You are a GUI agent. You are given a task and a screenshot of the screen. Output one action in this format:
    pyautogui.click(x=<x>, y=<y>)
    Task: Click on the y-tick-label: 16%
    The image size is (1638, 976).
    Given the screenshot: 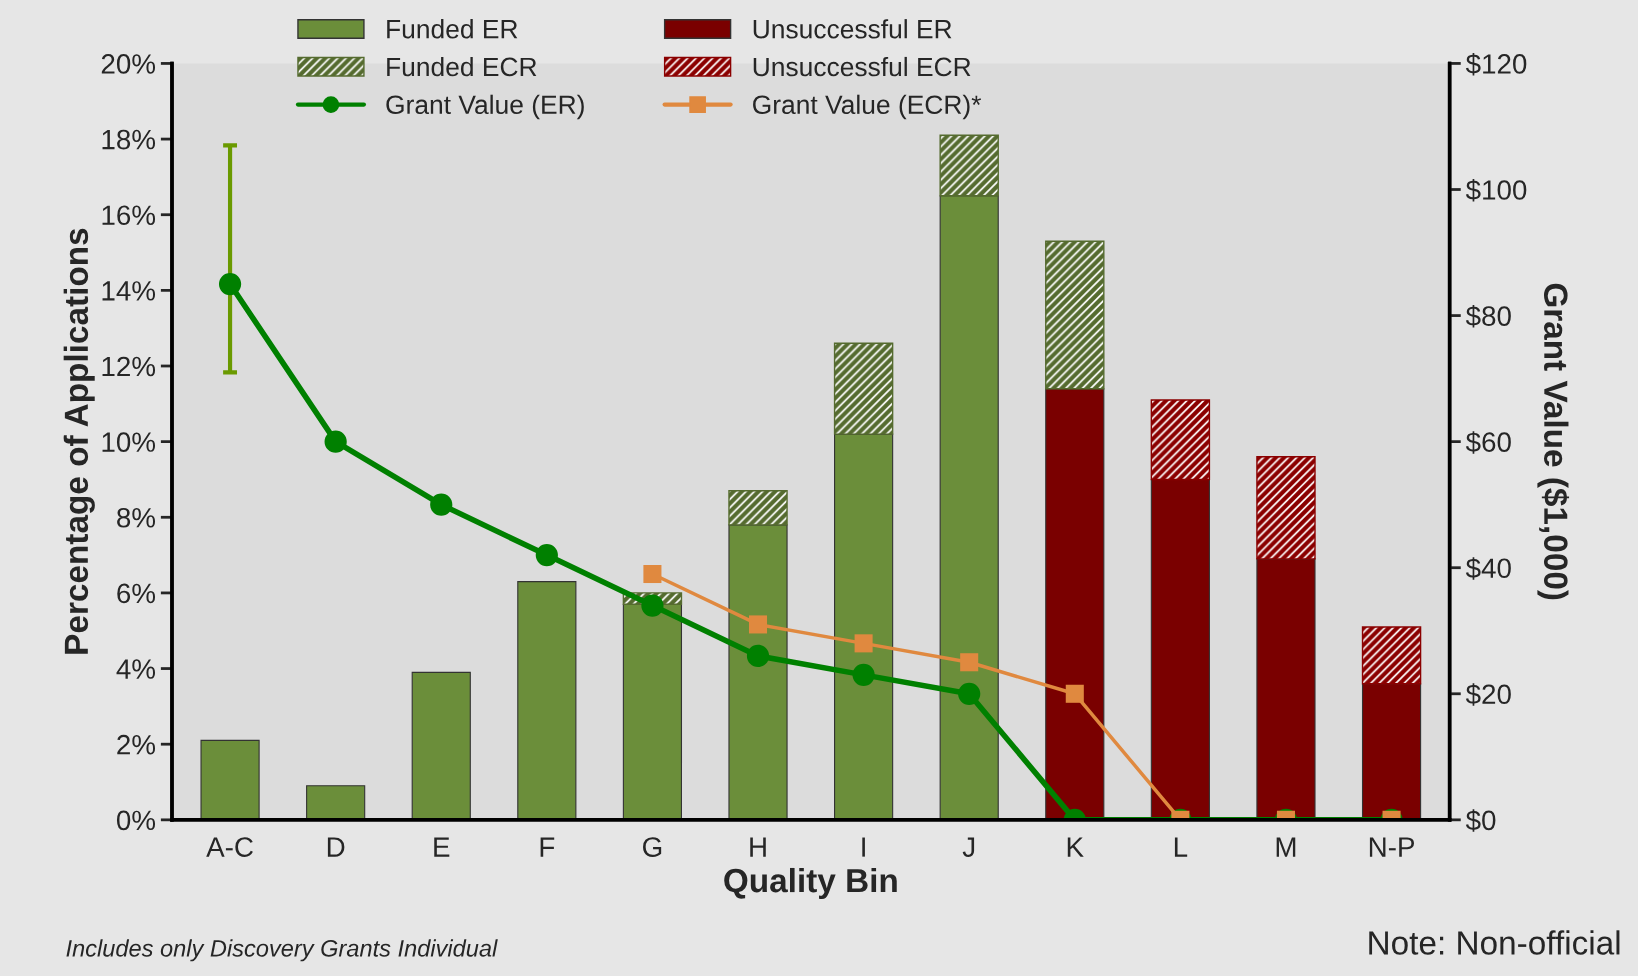 What is the action you would take?
    pyautogui.click(x=129, y=215)
    